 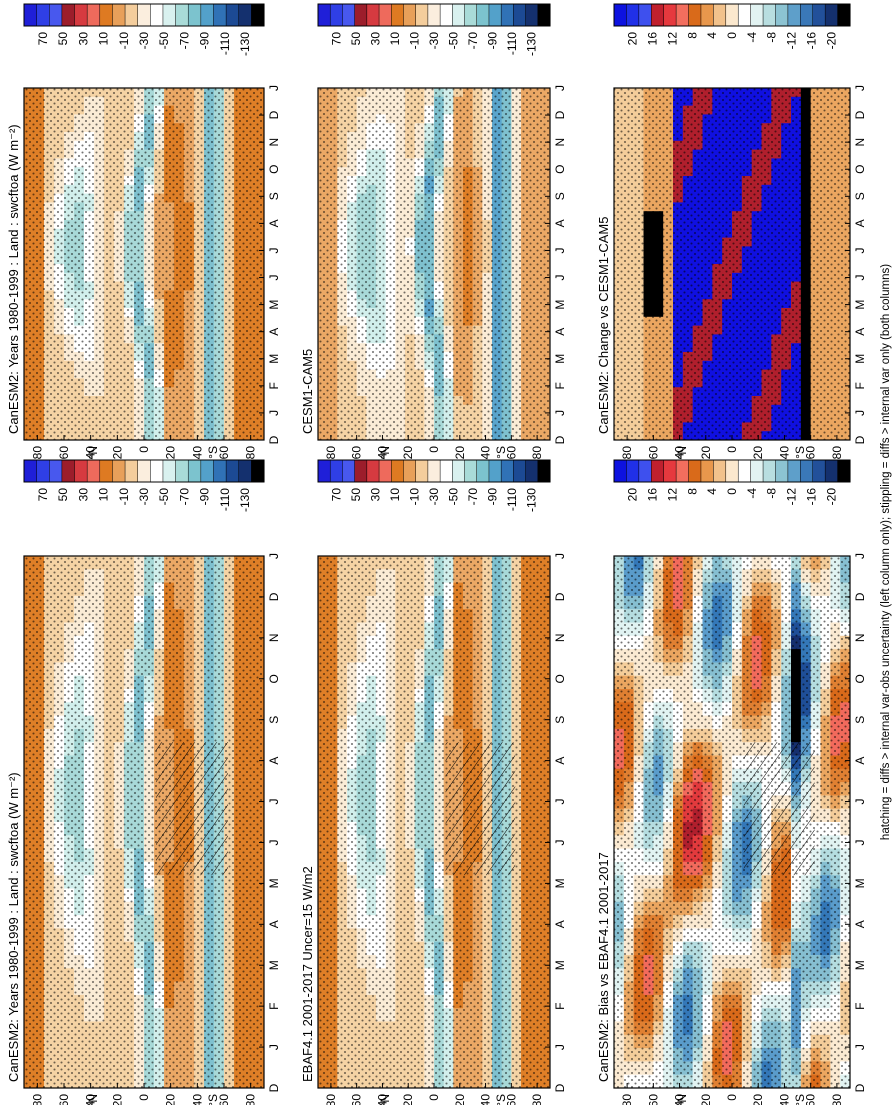 I want to click on colorbar-tick-label: -90, so click(x=205, y=41).